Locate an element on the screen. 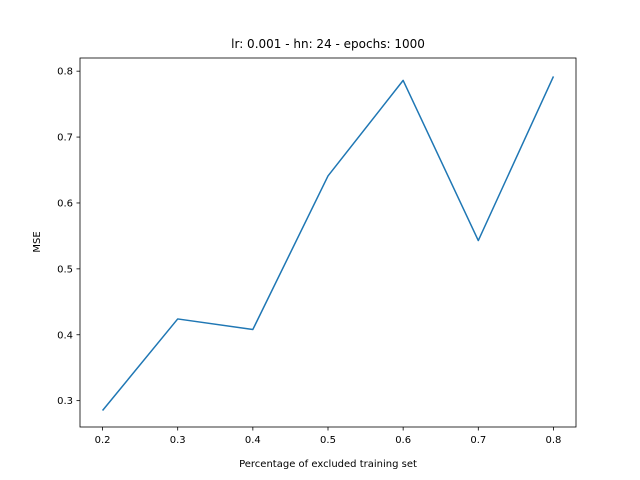 Image resolution: width=640 pixels, height=480 pixels. y-tick-label: 0.7 is located at coordinates (65, 138).